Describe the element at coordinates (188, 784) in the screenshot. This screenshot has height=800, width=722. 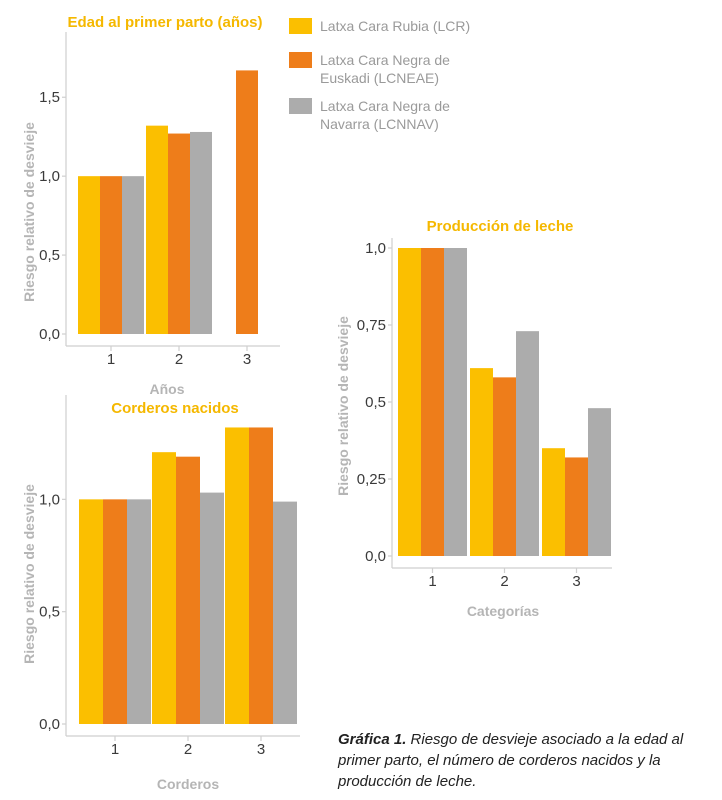
I see `x-axis-title: Corderos` at that location.